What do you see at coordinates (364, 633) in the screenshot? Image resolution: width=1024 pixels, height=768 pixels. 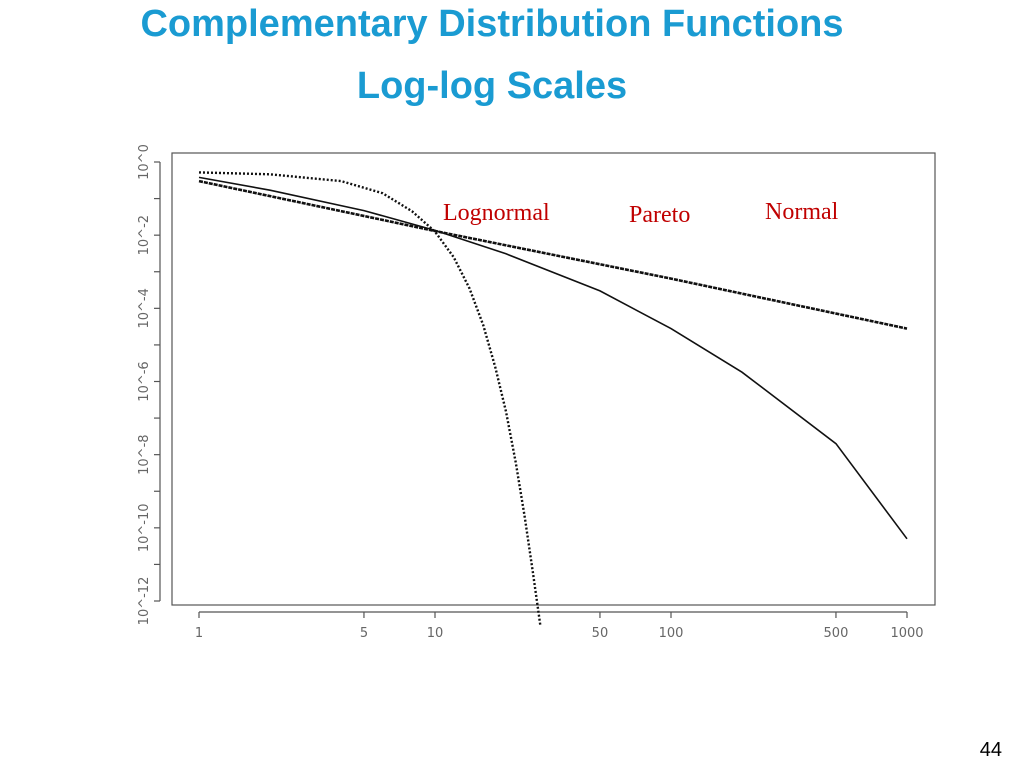 I see `x-tick-label: 5` at bounding box center [364, 633].